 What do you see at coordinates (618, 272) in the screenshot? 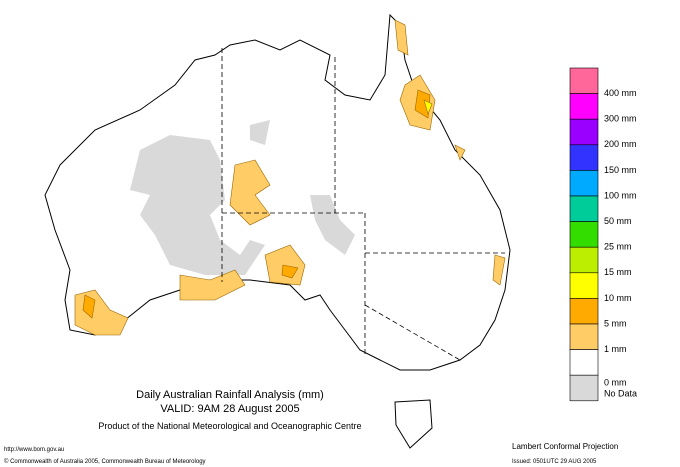
I see `legend-label: 15 mm` at bounding box center [618, 272].